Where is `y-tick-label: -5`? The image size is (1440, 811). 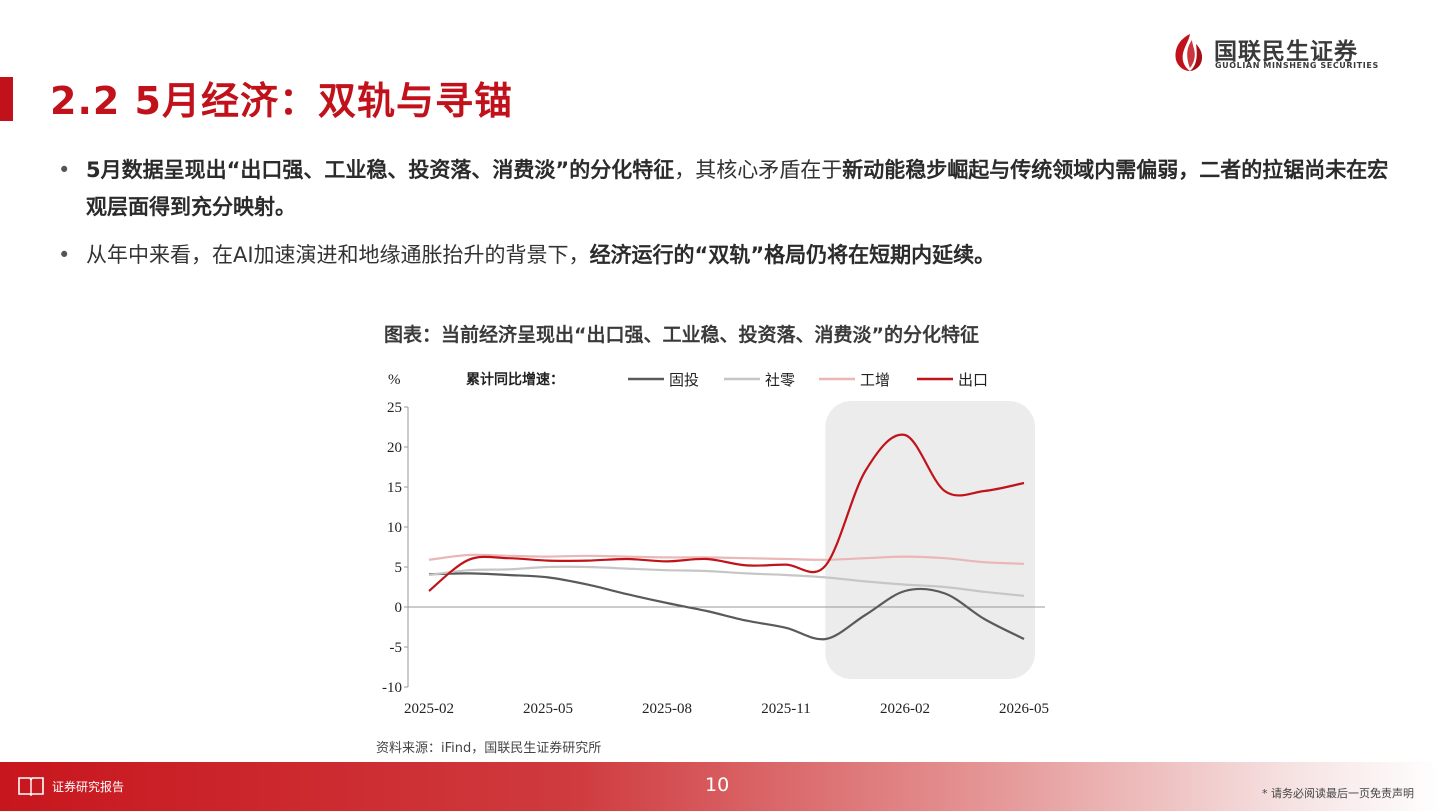 y-tick-label: -5 is located at coordinates (396, 648).